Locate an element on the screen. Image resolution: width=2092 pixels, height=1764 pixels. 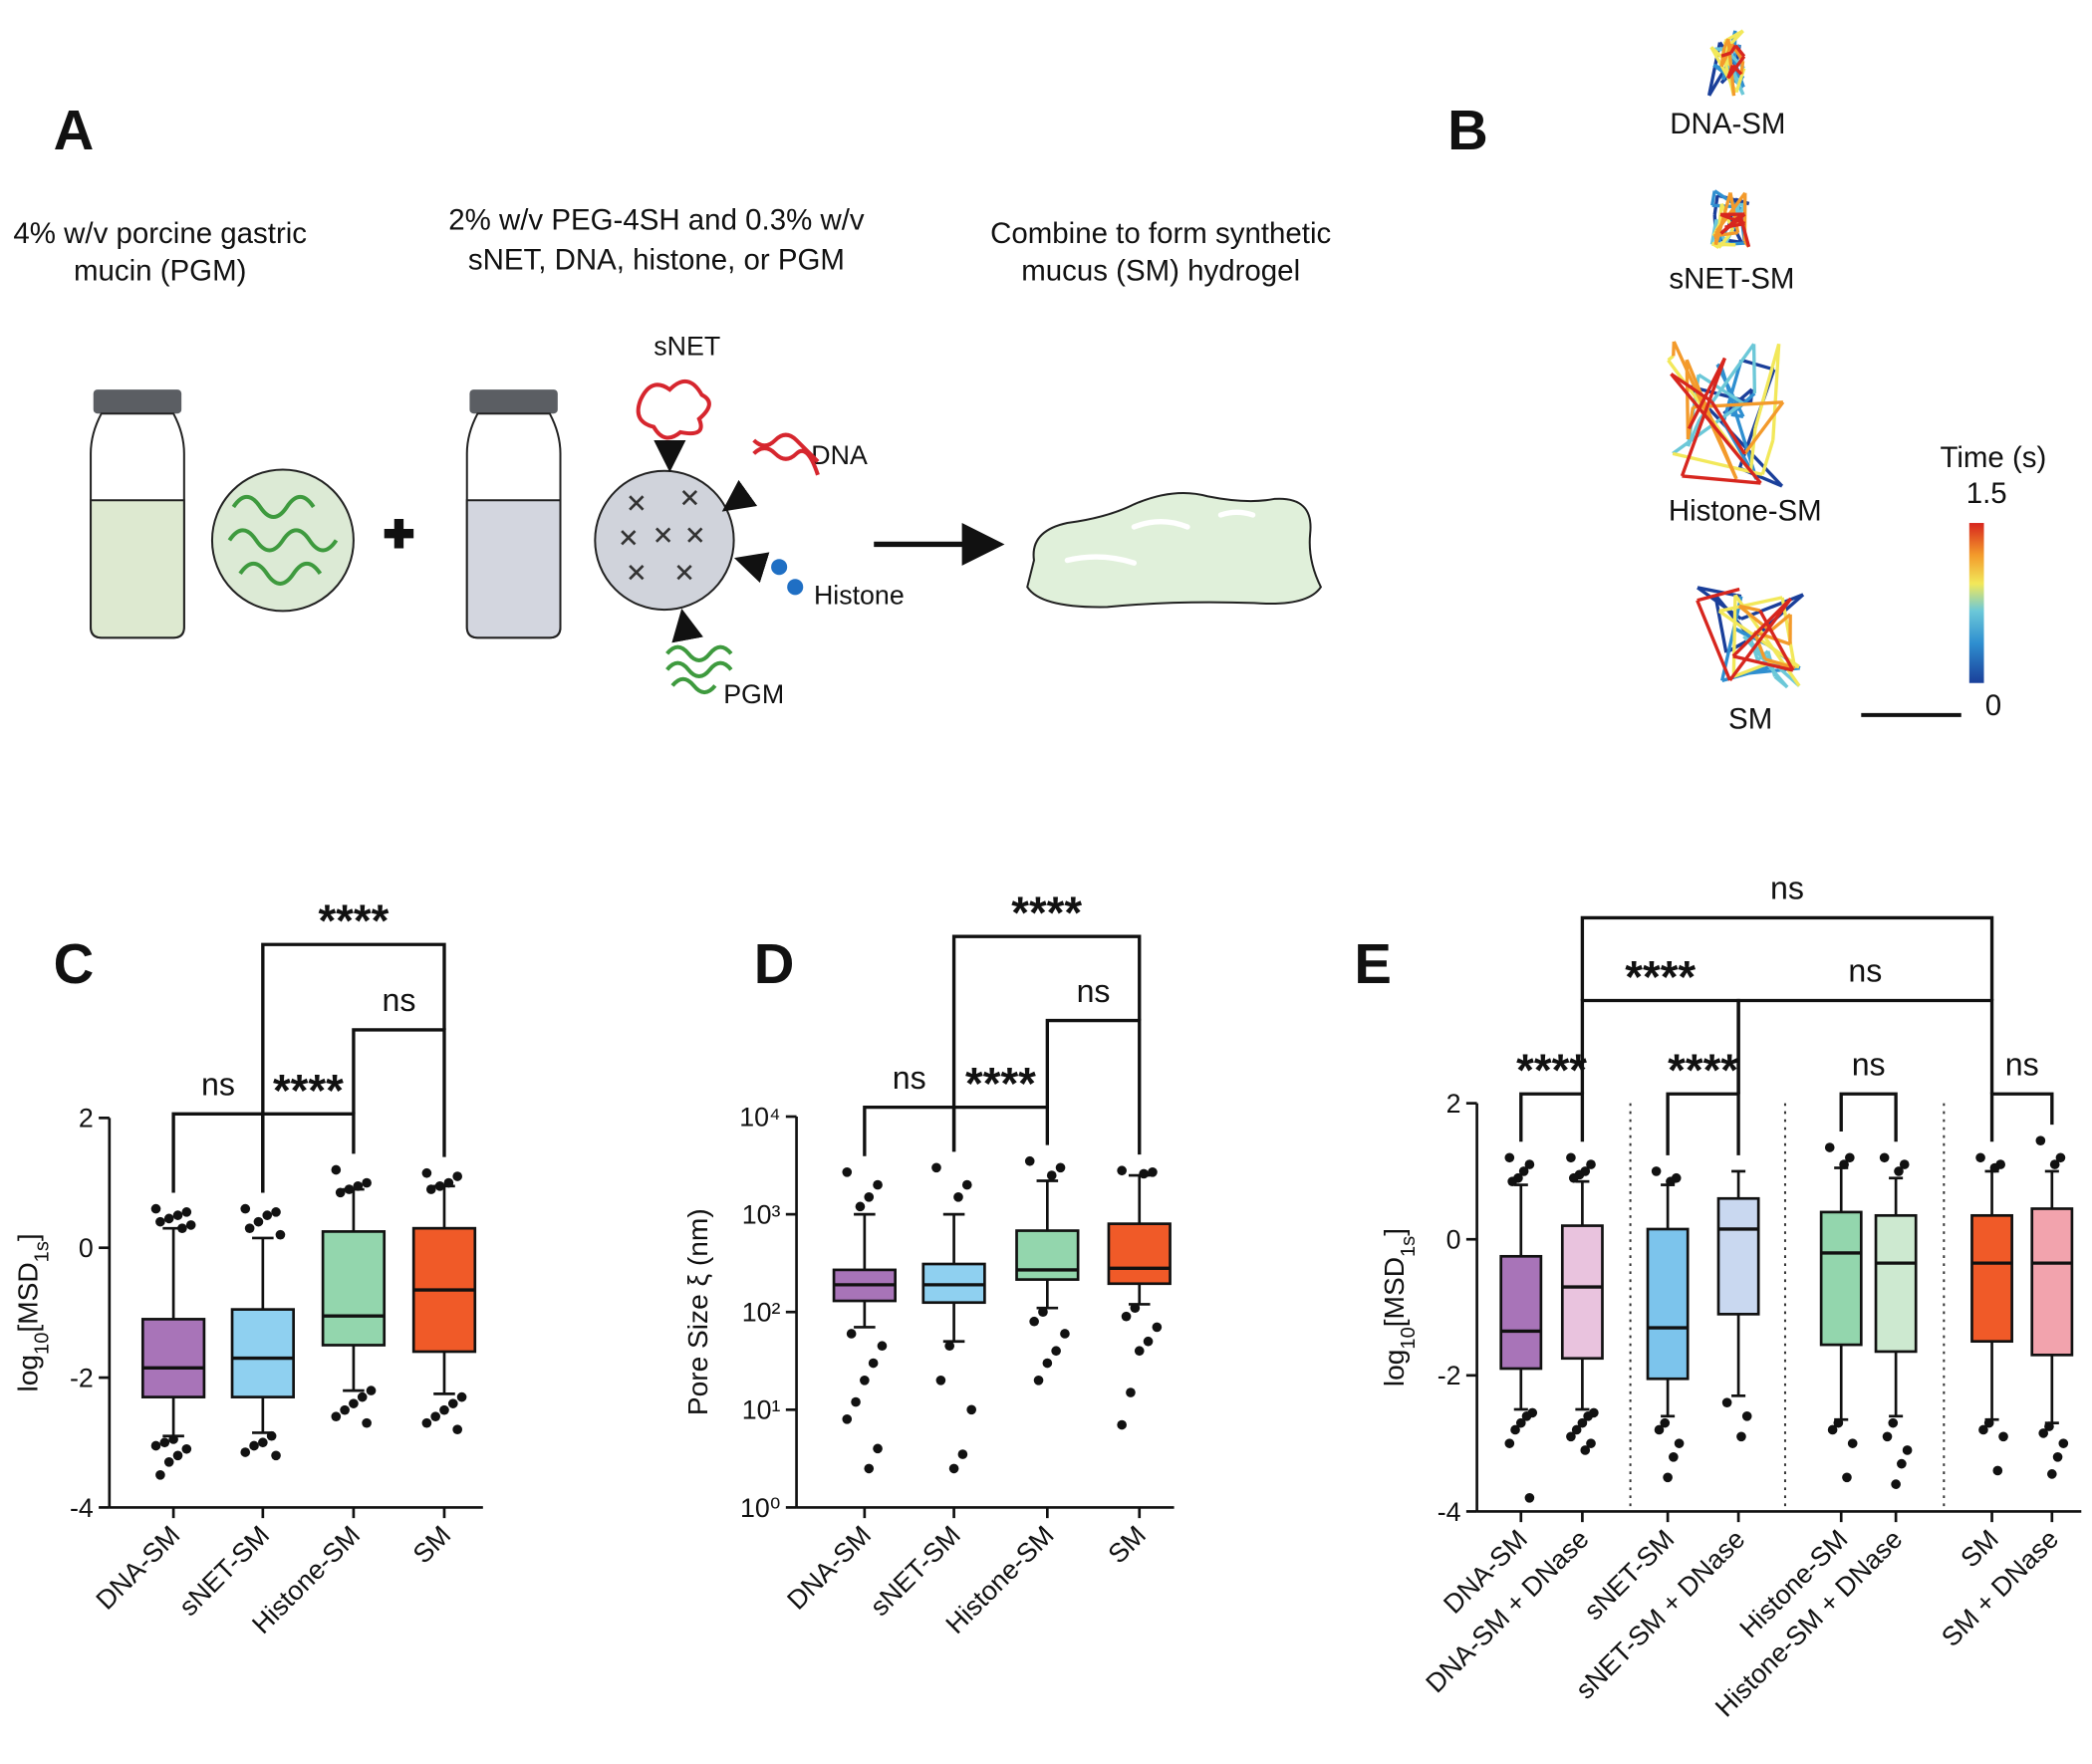
step-text: mucin (PGM) is located at coordinates (160, 270).